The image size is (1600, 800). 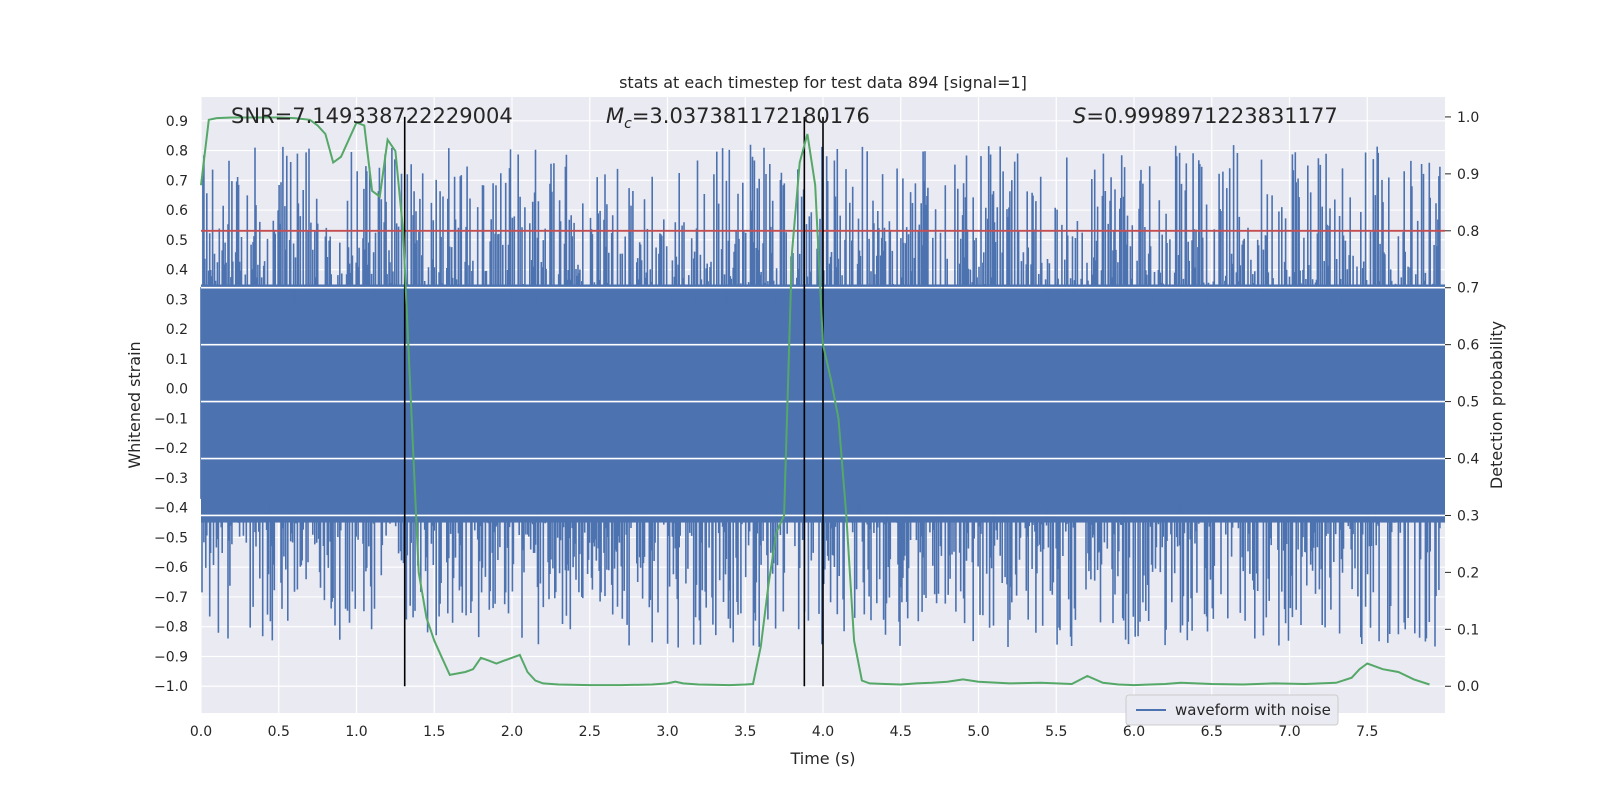 I want to click on x-tick-label: 7.0, so click(x=1289, y=732).